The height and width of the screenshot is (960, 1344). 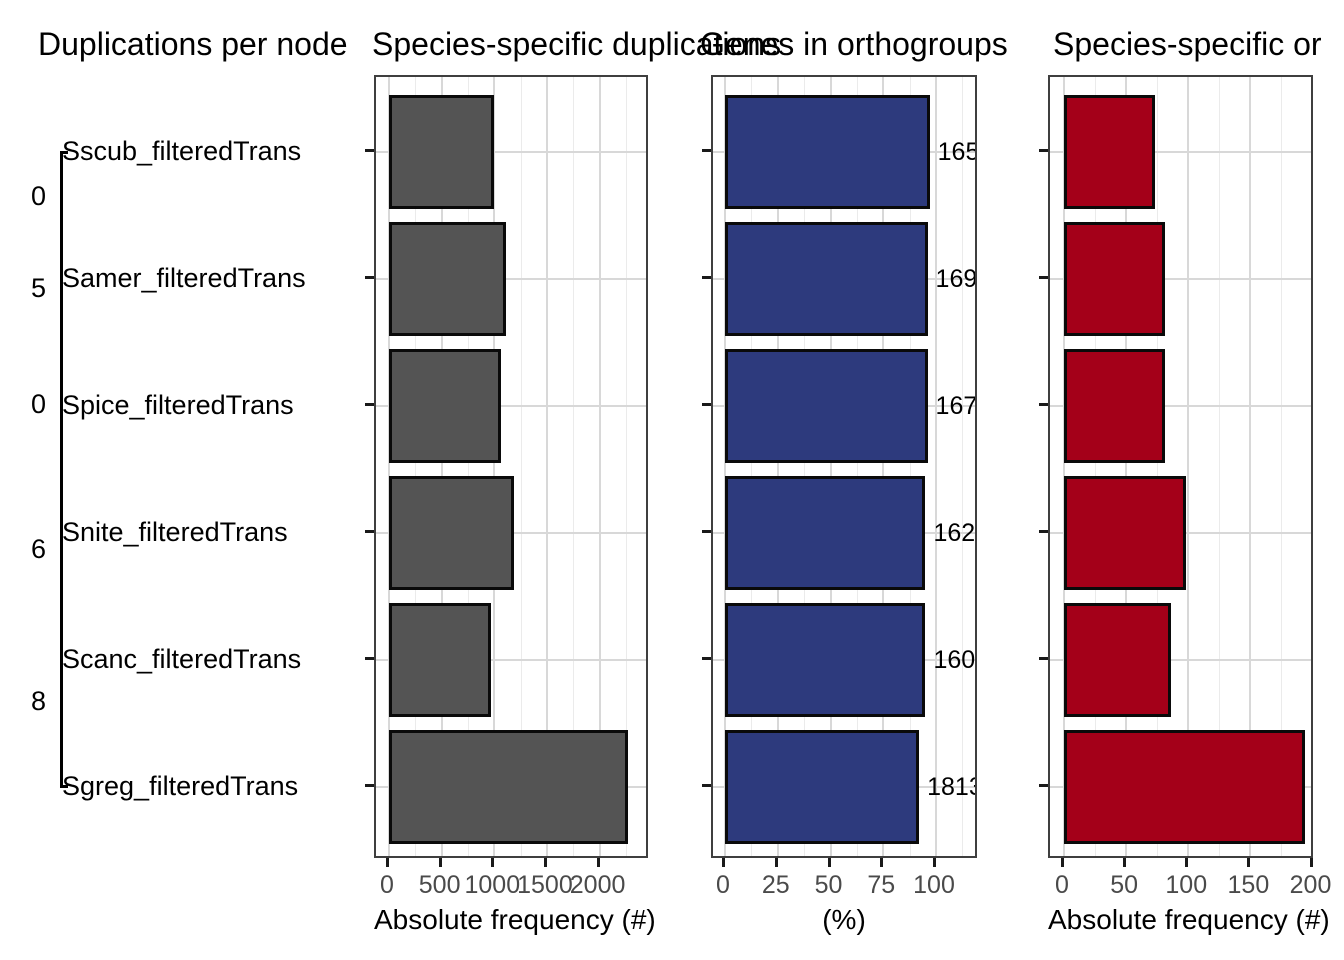 I want to click on x-axis-tick-label: 2000, so click(x=597, y=885).